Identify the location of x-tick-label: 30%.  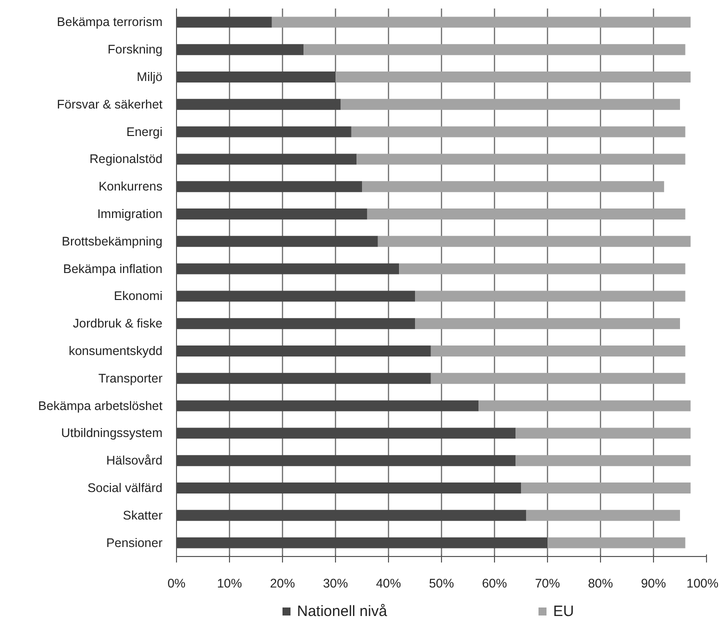
(335, 583).